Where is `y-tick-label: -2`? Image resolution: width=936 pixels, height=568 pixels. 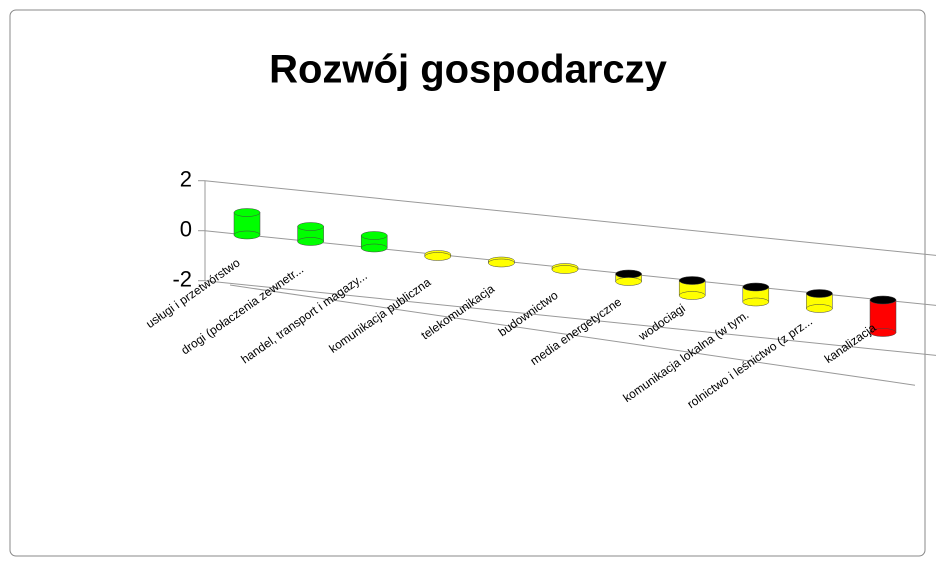 y-tick-label: -2 is located at coordinates (182, 279).